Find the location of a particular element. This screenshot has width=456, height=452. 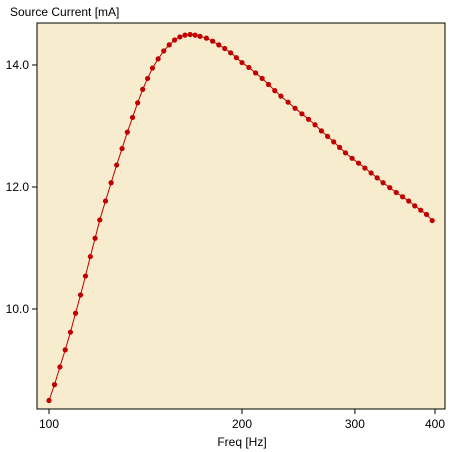

x-tick-label: 100 is located at coordinates (49, 424).